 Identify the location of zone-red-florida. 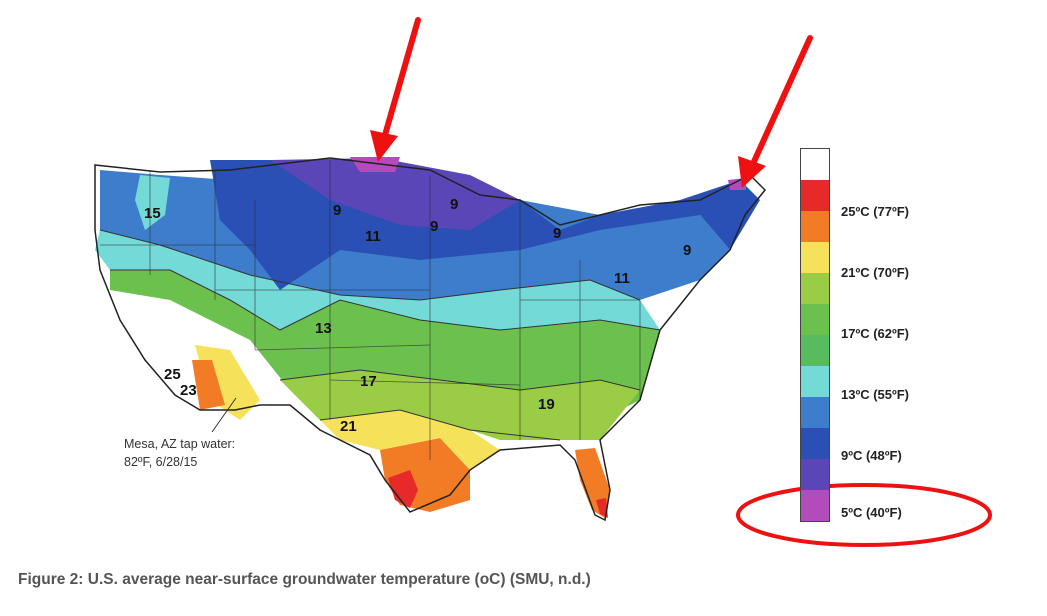
(602, 508).